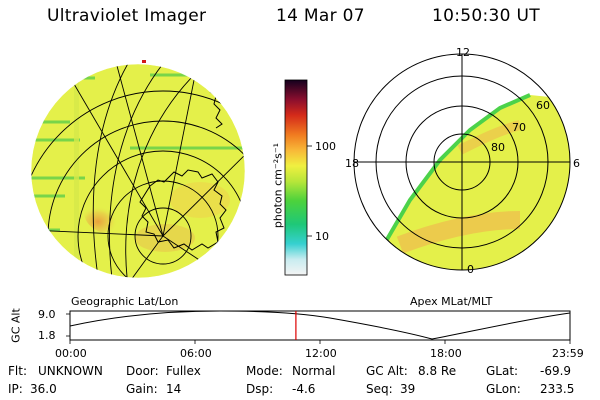 This screenshot has width=600, height=400. I want to click on door-label: Door:, so click(142, 371).